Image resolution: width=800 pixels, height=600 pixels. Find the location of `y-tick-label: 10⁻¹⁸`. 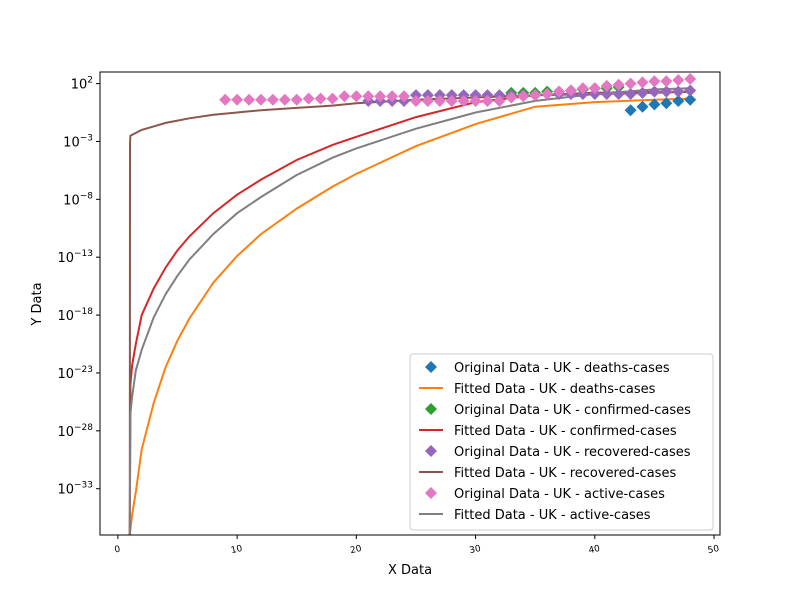

y-tick-label: 10⁻¹⁸ is located at coordinates (75, 315).